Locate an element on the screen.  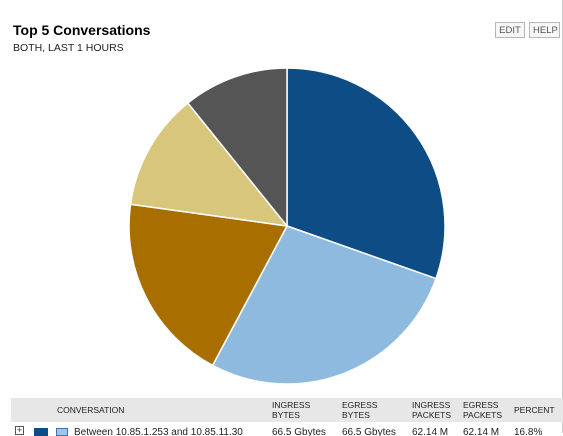
col-egress-packets: EGRESS PACKETS is located at coordinates (483, 410).